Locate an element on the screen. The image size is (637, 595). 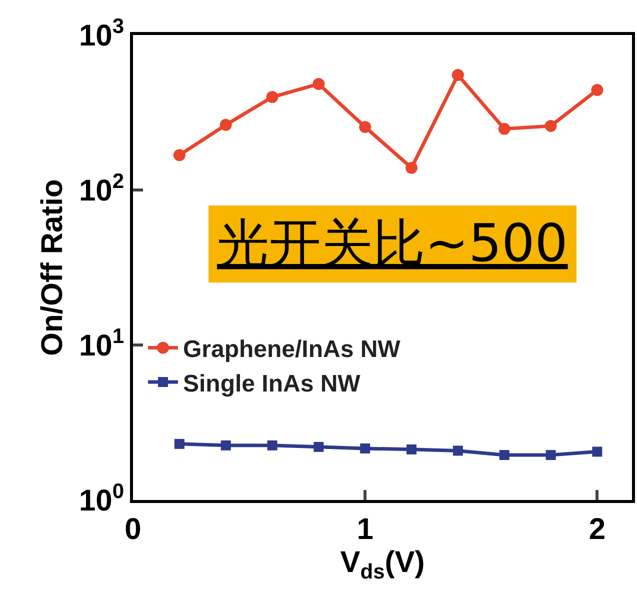
x-tick-label: 2 is located at coordinates (597, 529).